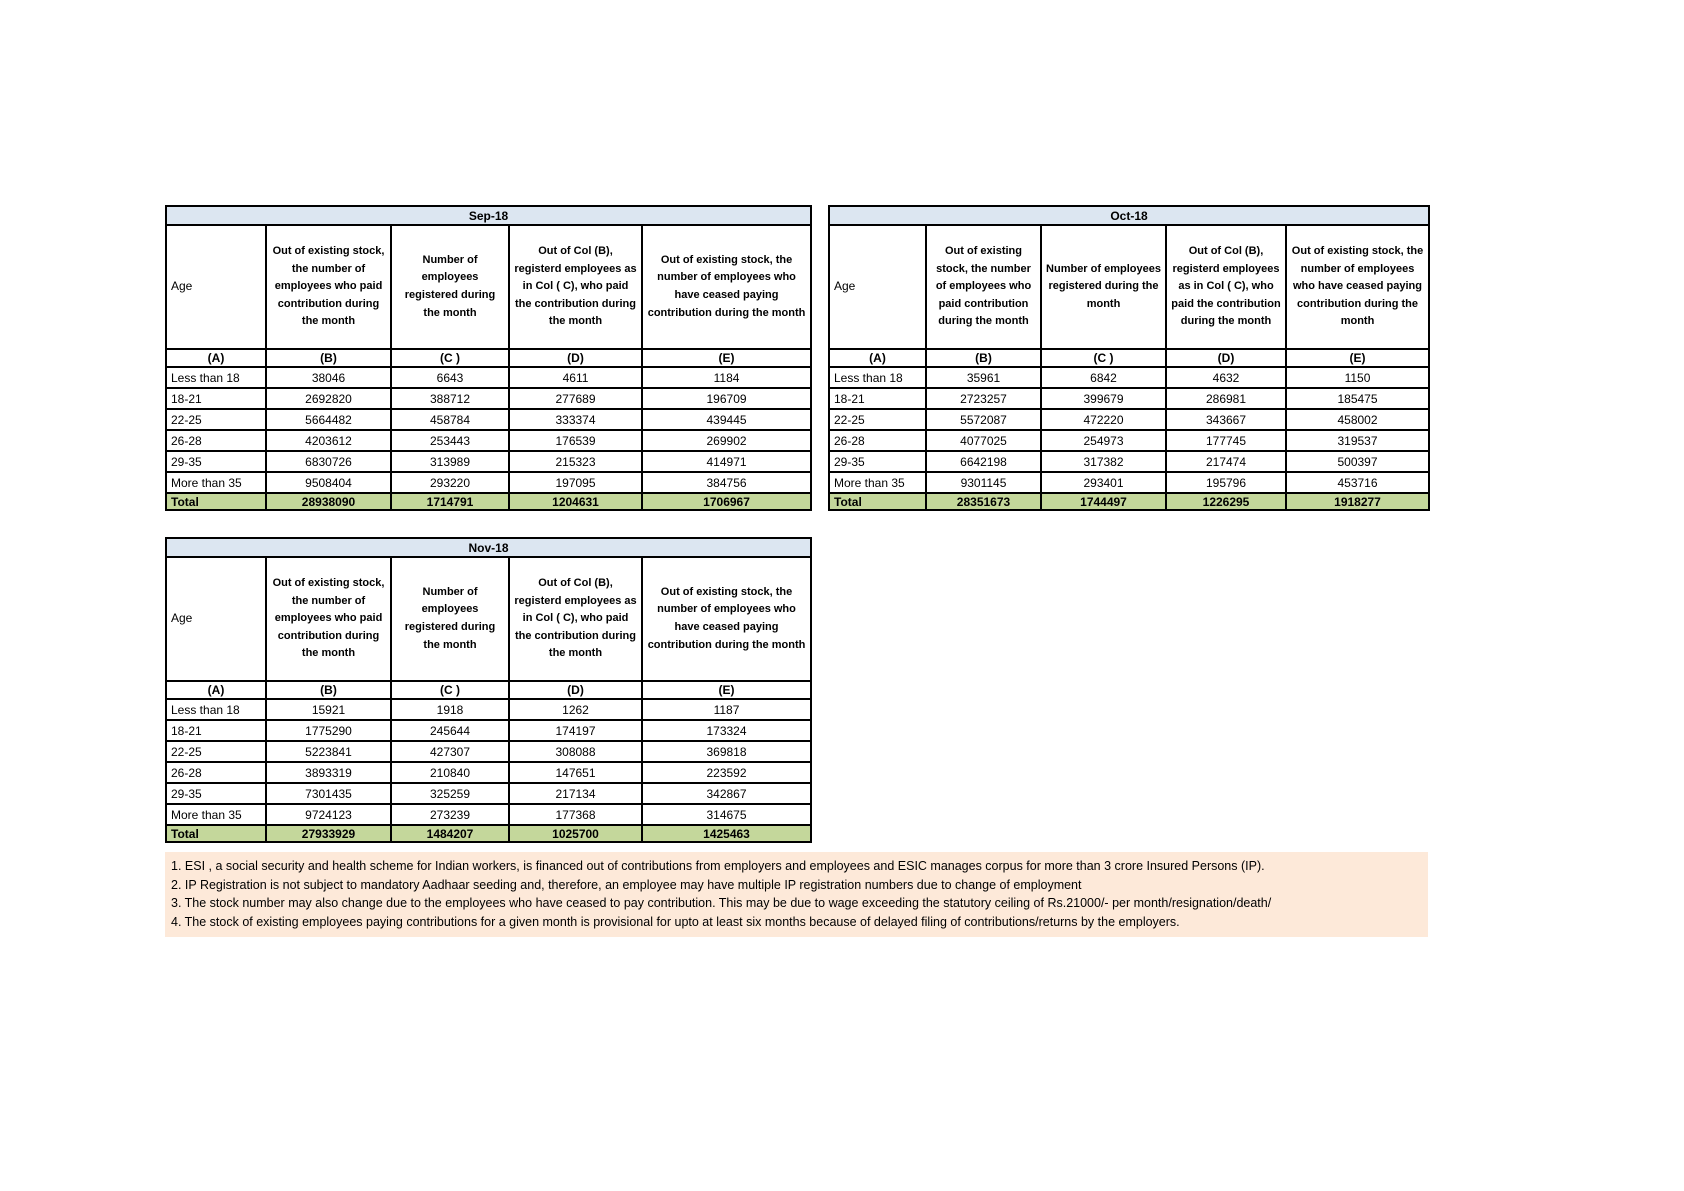  I want to click on table-row: 22-25 5664482 458784 333374 439445, so click(489, 419).